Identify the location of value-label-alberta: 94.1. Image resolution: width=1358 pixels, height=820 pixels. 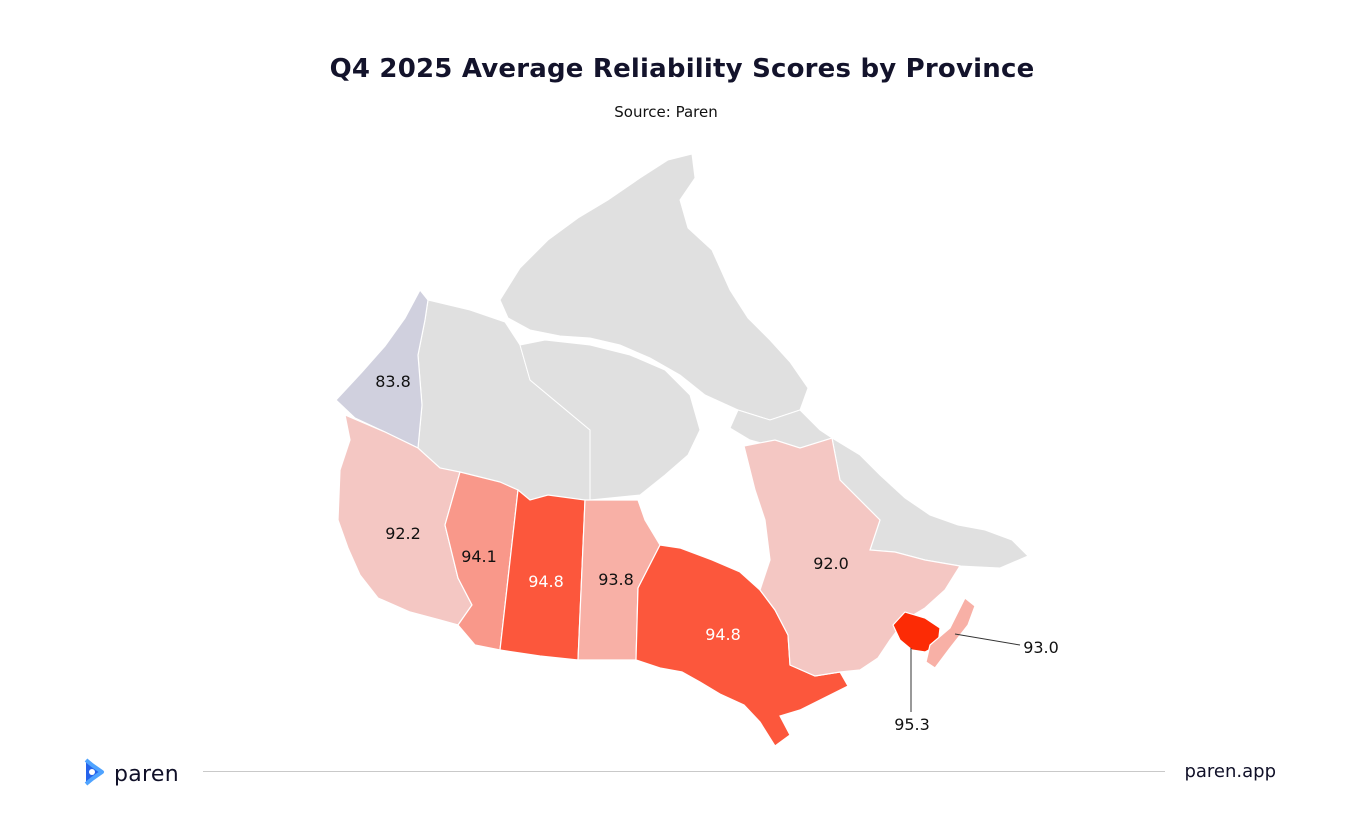
(479, 556).